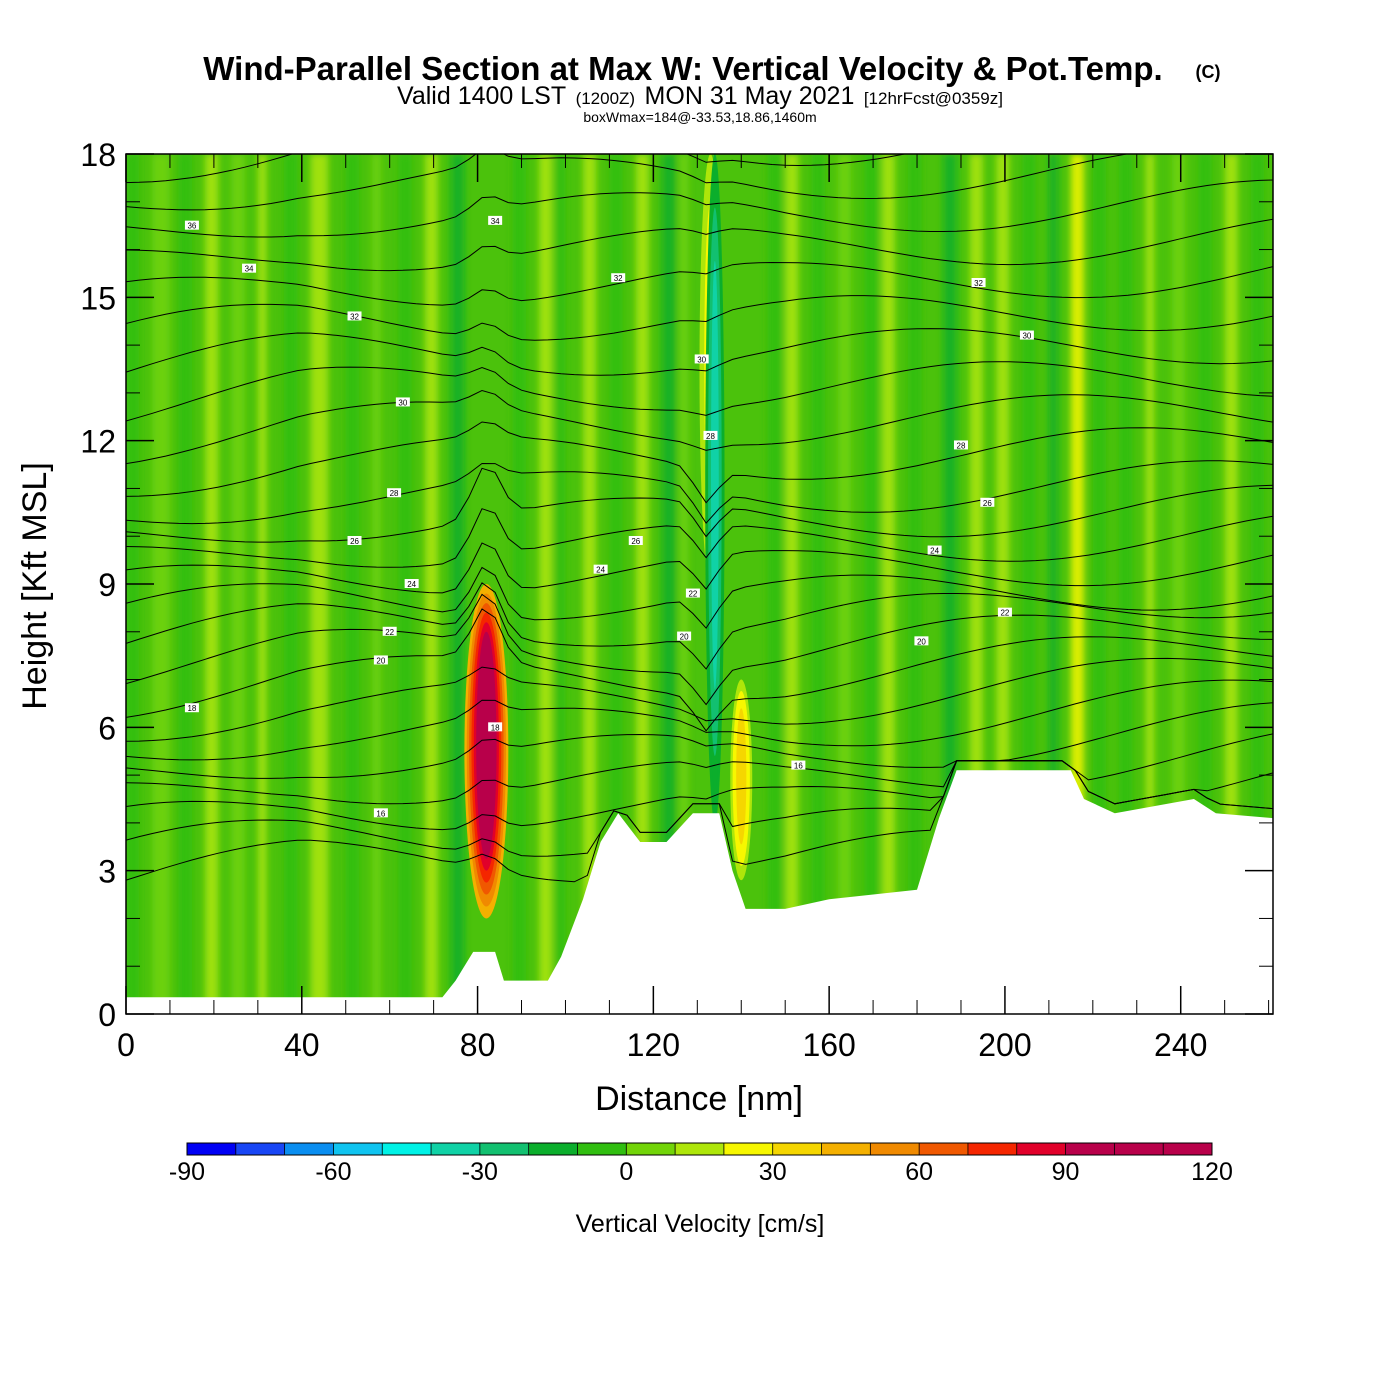 The height and width of the screenshot is (1400, 1400). What do you see at coordinates (107, 728) in the screenshot?
I see `y-tick-label: 6` at bounding box center [107, 728].